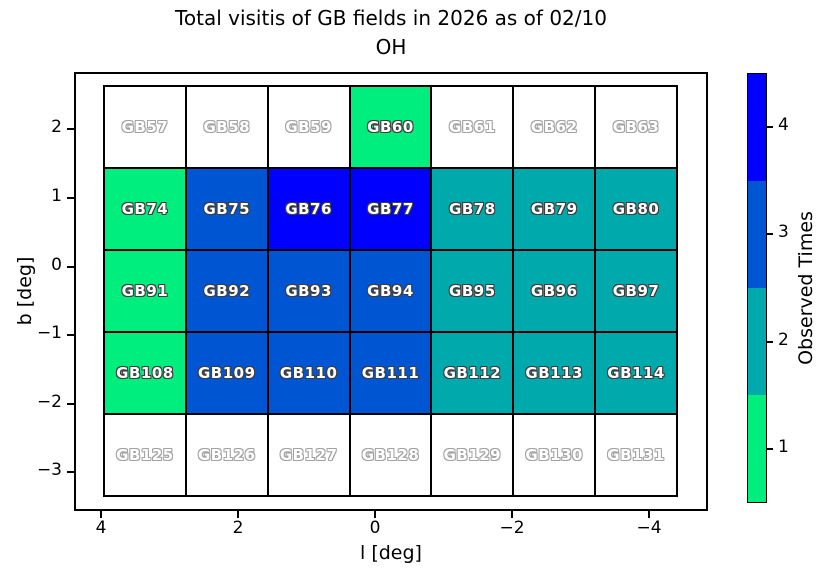 The height and width of the screenshot is (575, 822). I want to click on x-tick-label: −4, so click(649, 528).